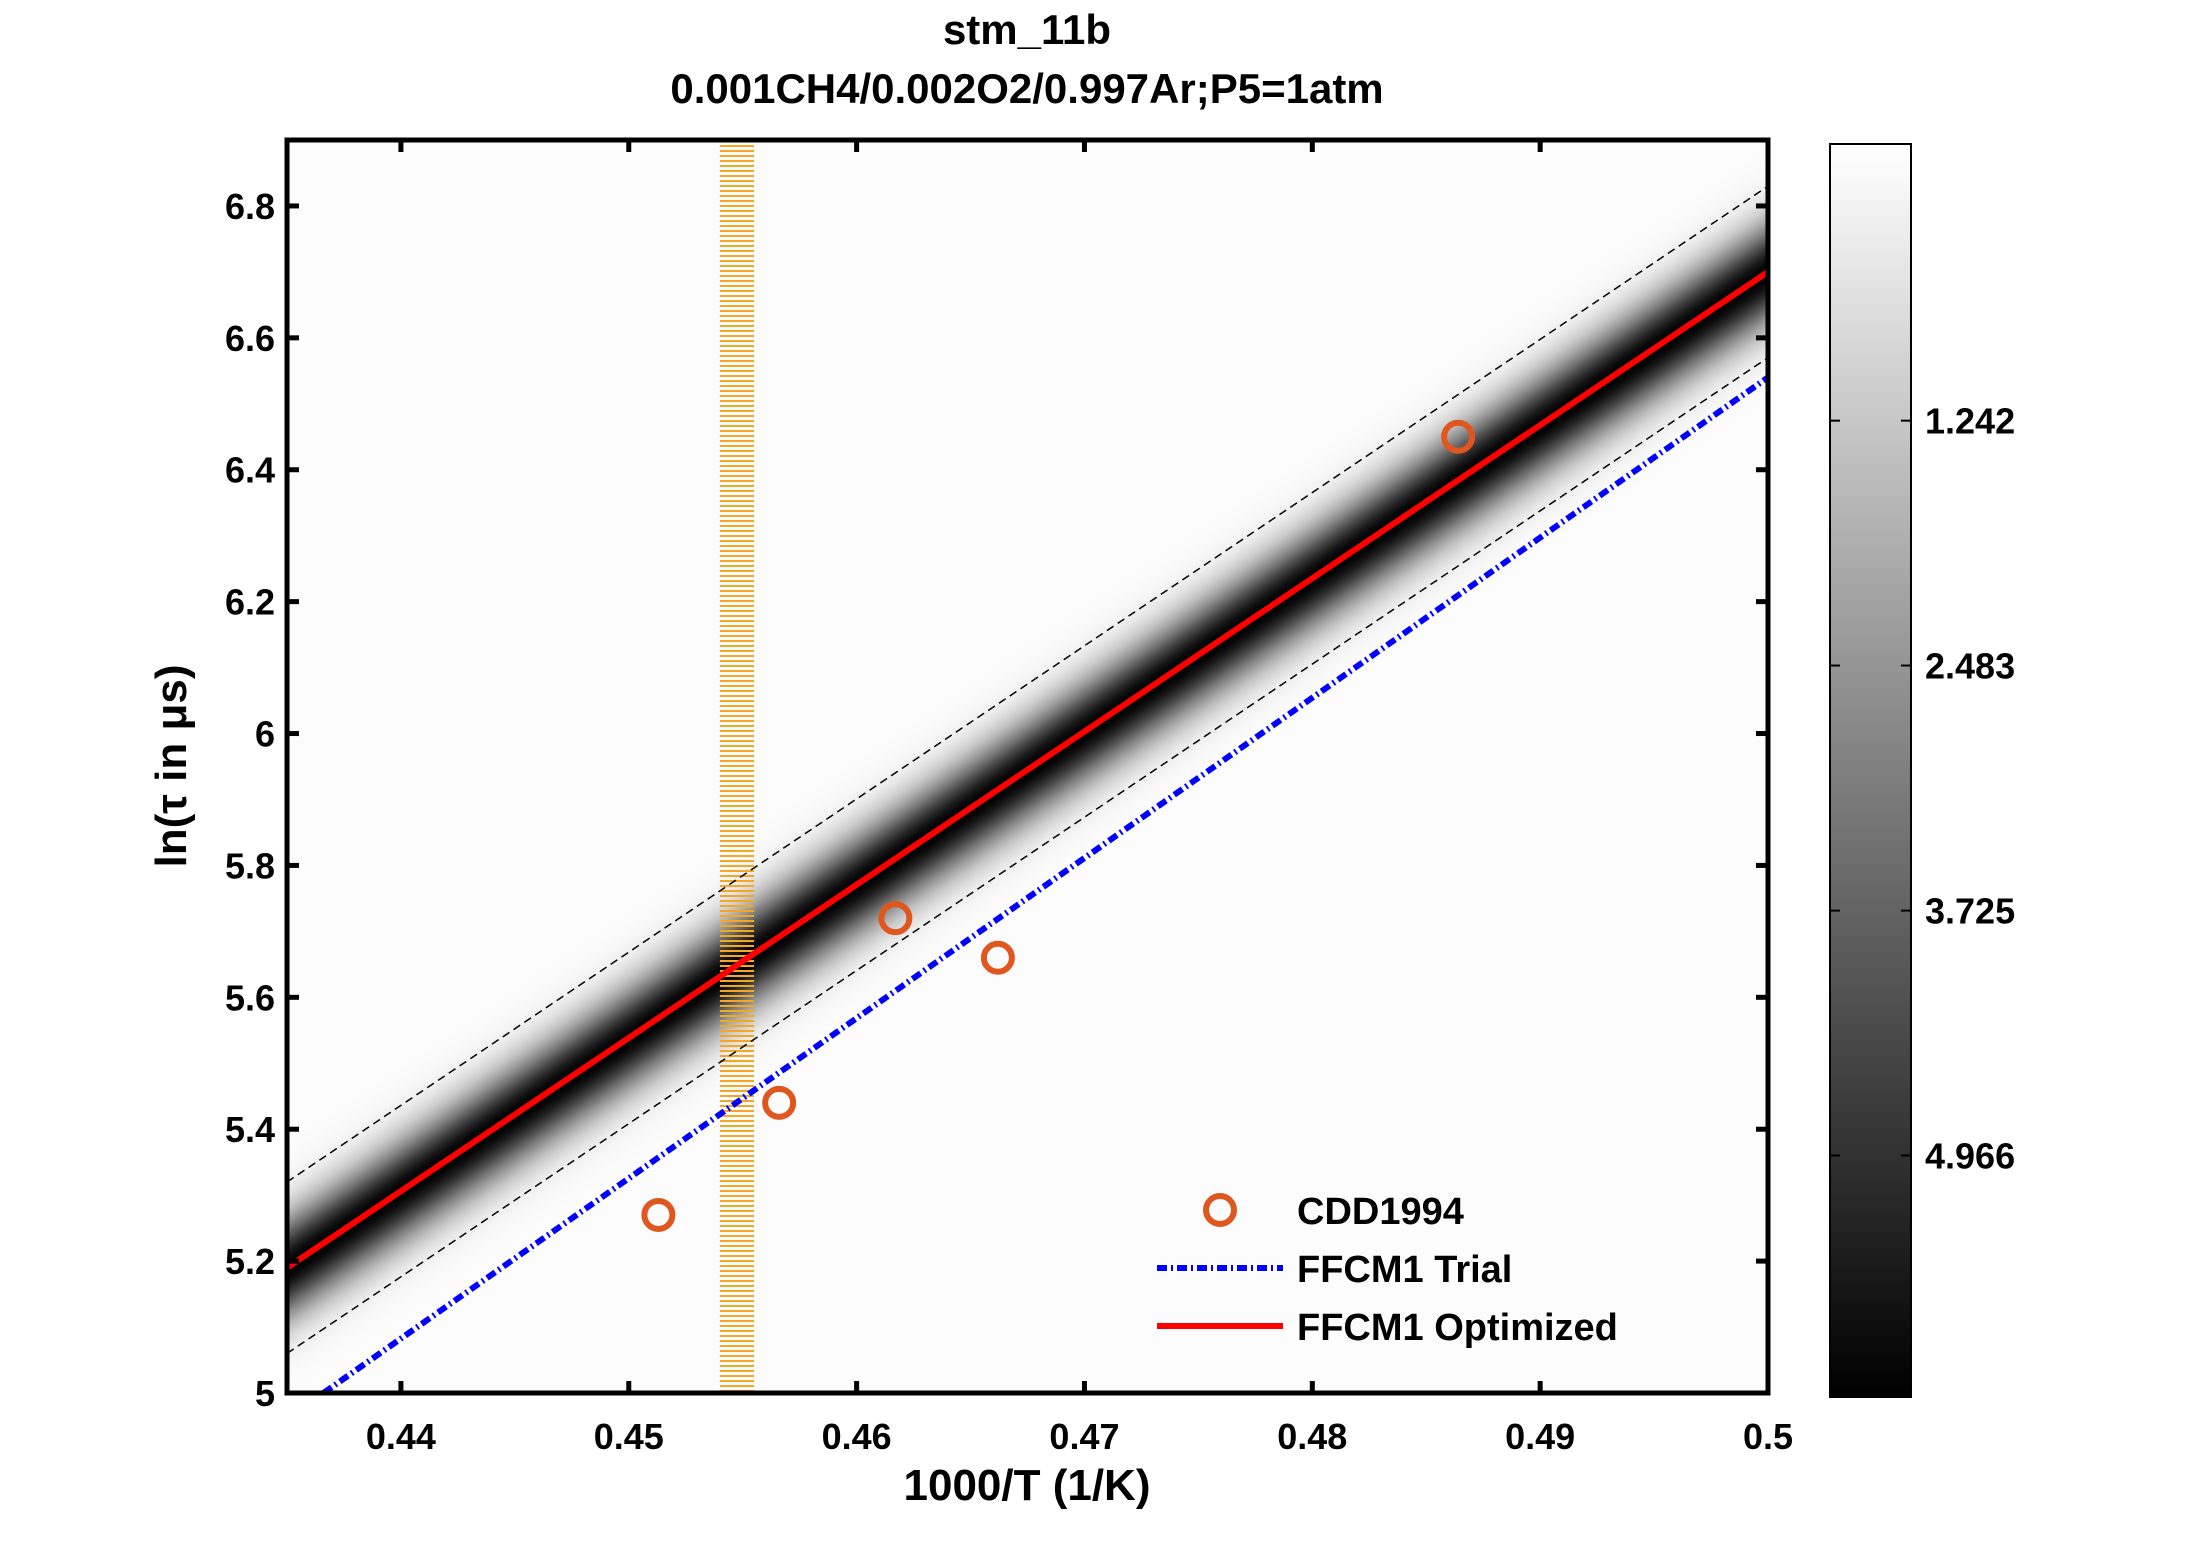  What do you see at coordinates (737, 766) in the screenshot?
I see `highlight-band` at bounding box center [737, 766].